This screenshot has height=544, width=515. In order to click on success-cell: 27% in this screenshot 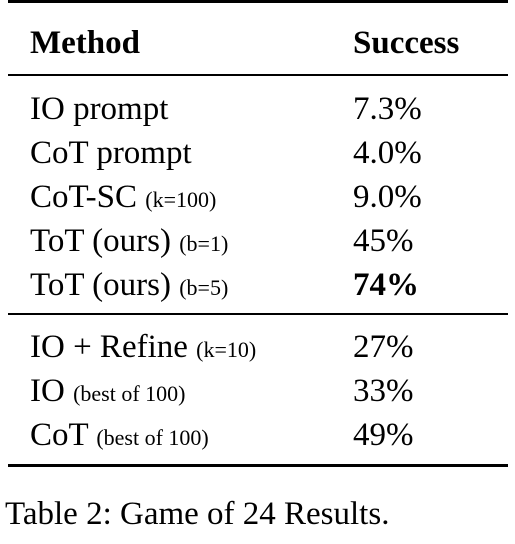, I will do `click(383, 347)`.